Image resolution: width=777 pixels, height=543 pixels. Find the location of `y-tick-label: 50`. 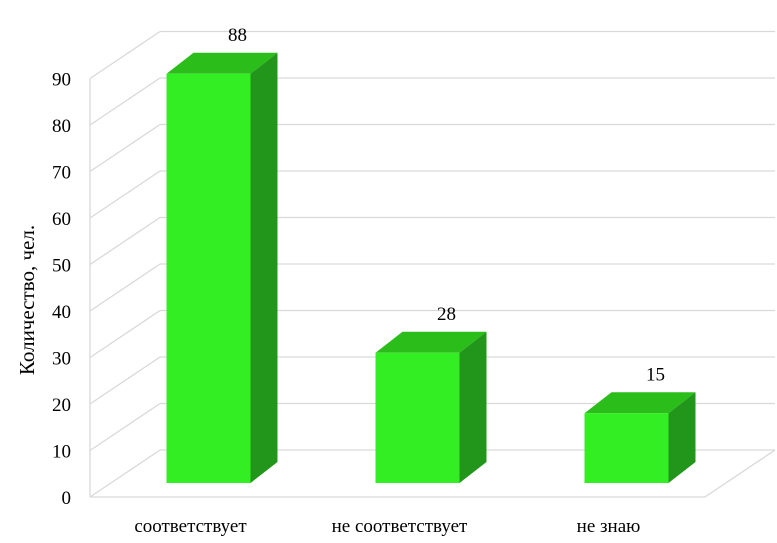

y-tick-label: 50 is located at coordinates (61, 266).